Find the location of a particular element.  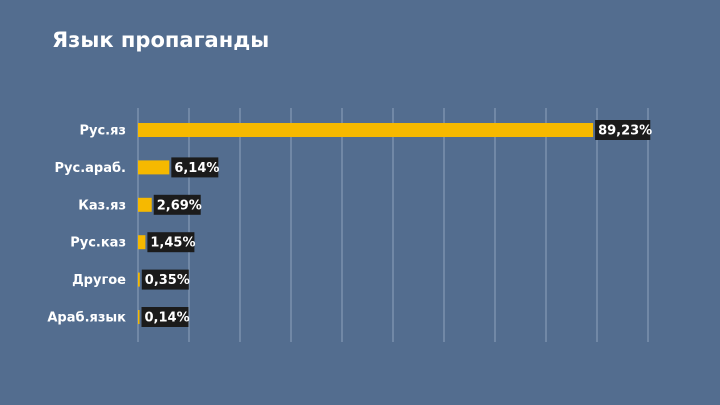

data-label: 0,35% is located at coordinates (167, 280).